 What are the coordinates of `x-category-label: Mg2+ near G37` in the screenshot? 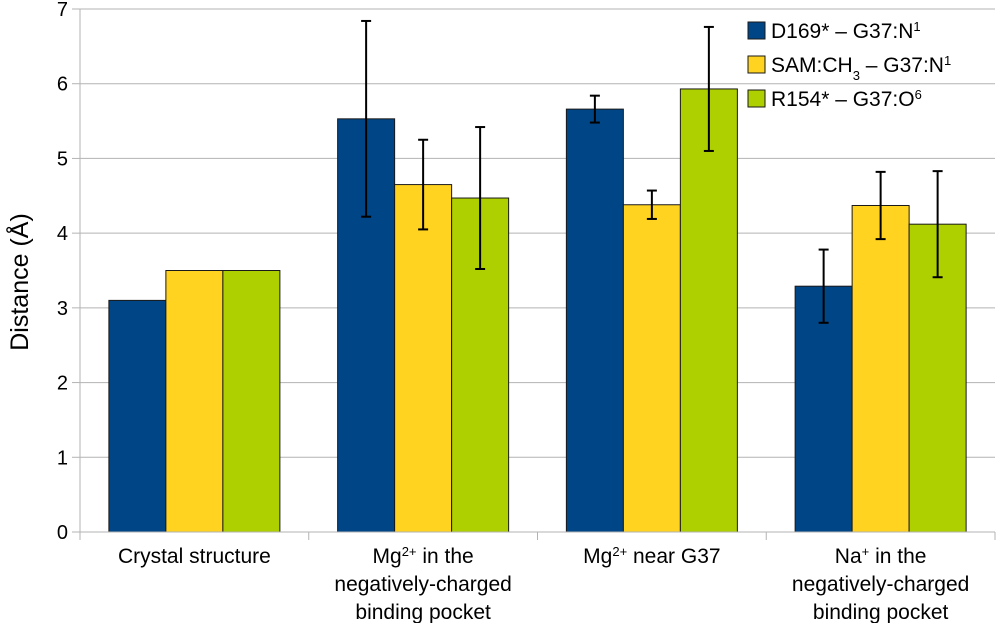 It's located at (651, 556).